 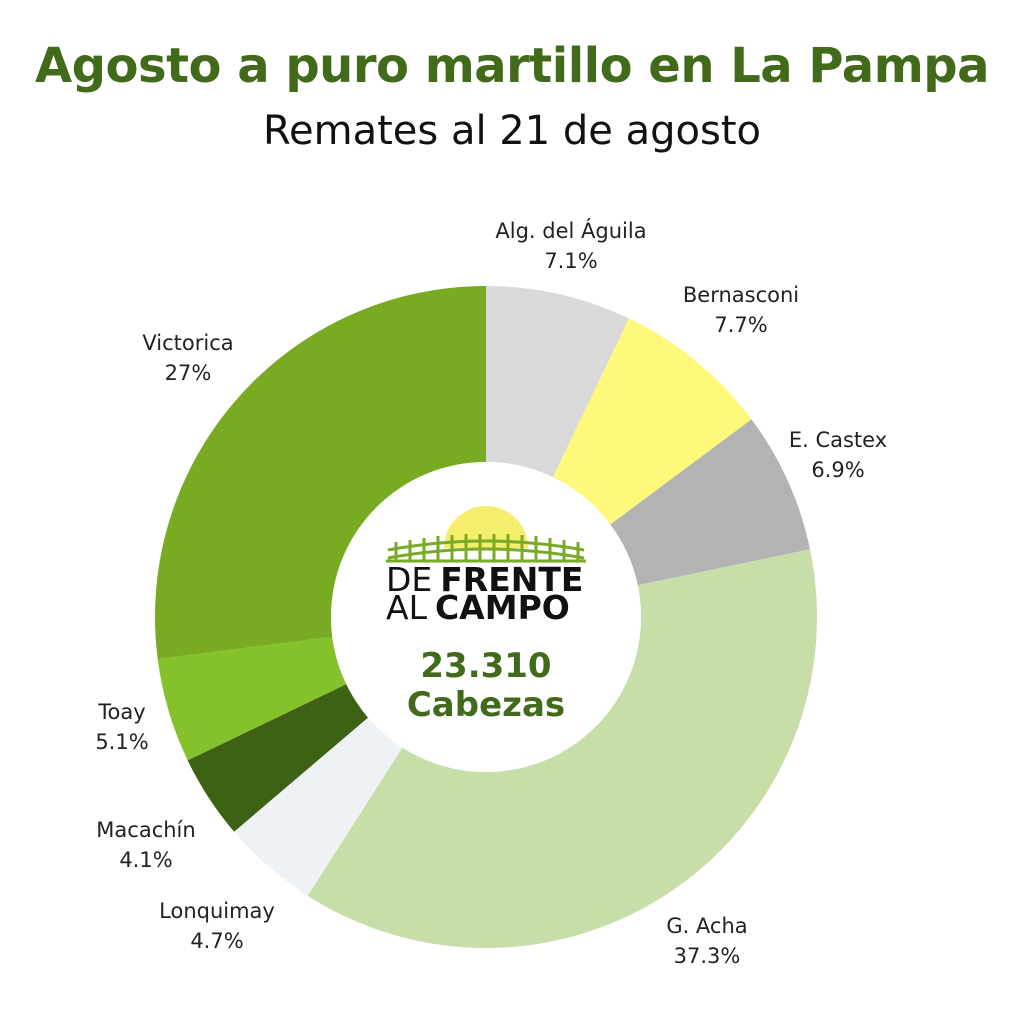 What do you see at coordinates (706, 926) in the screenshot?
I see `slice-label-g-acha: G. Acha` at bounding box center [706, 926].